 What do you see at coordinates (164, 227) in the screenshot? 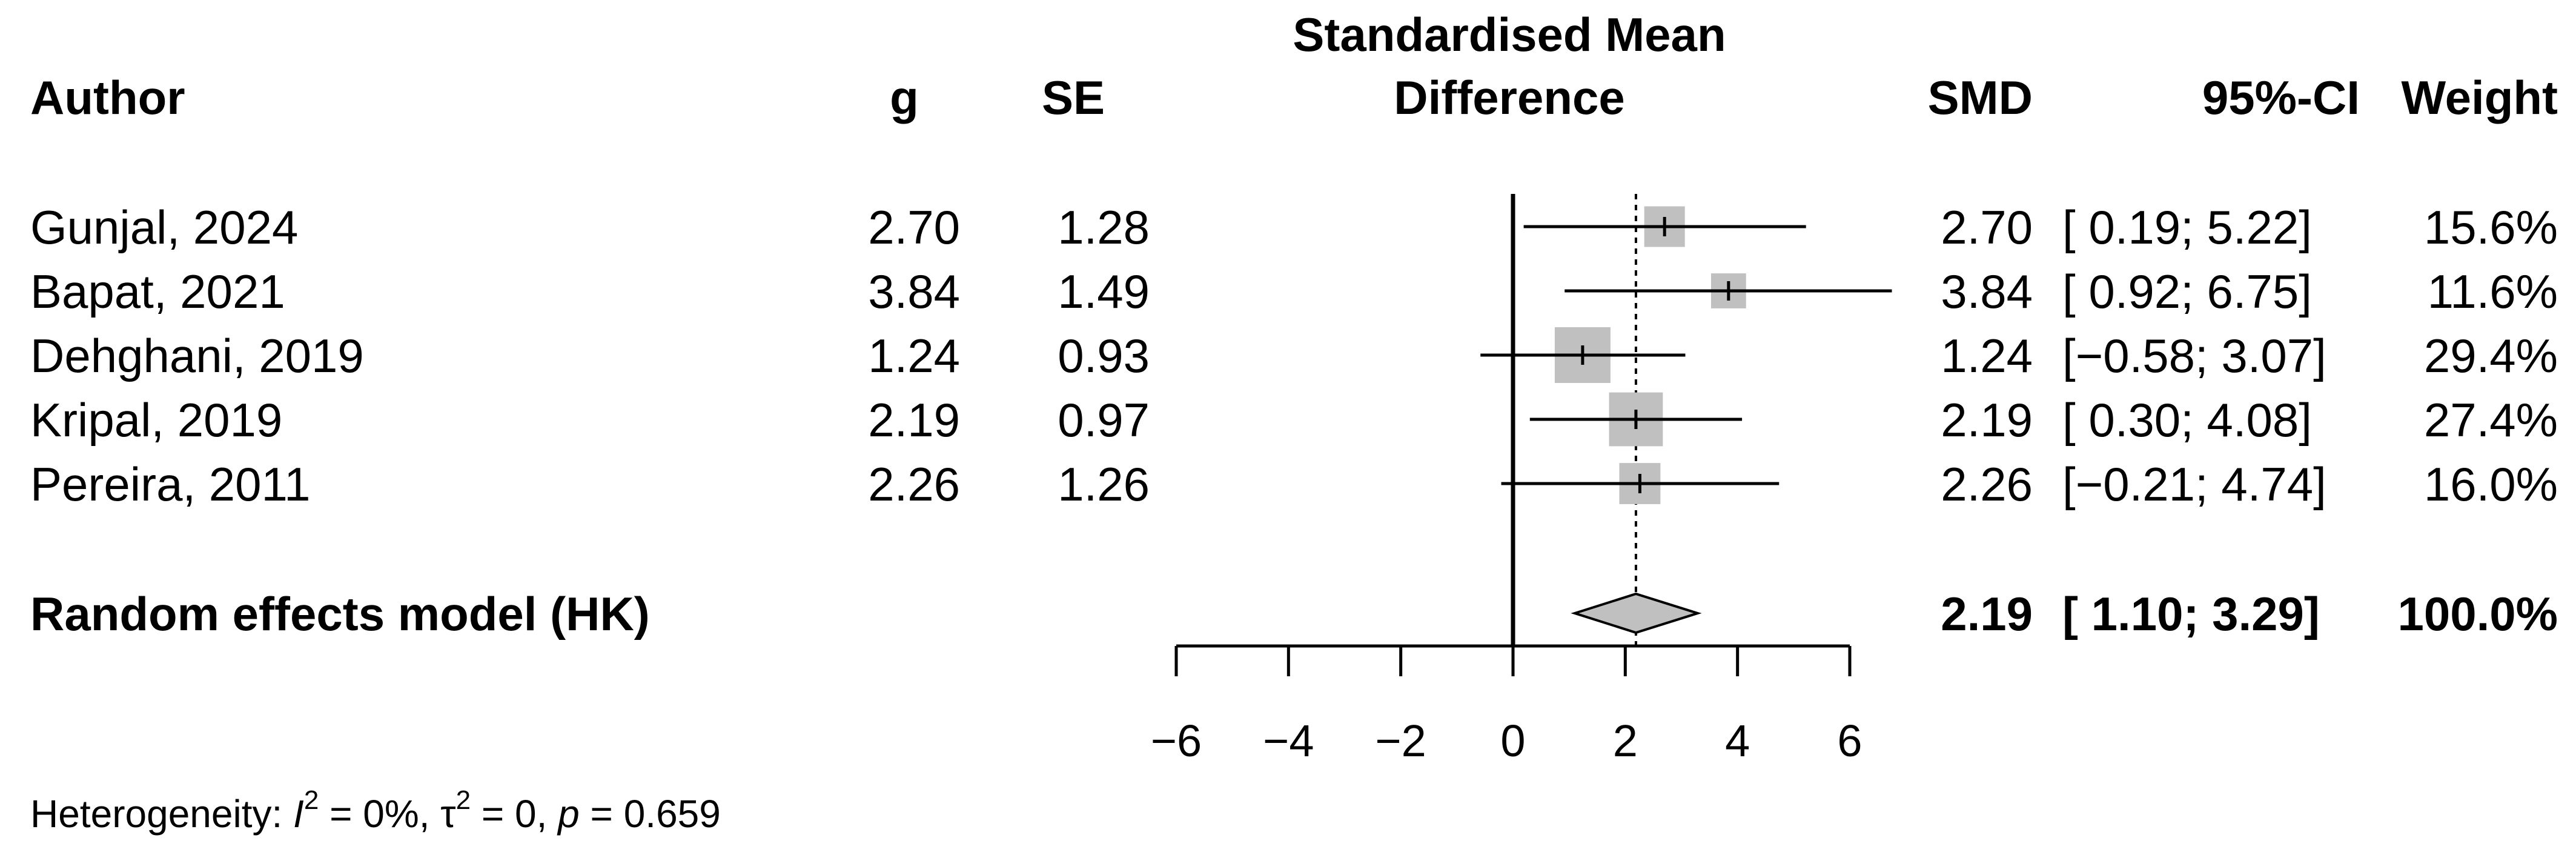
I see `study-author: Gunjal, 2024` at bounding box center [164, 227].